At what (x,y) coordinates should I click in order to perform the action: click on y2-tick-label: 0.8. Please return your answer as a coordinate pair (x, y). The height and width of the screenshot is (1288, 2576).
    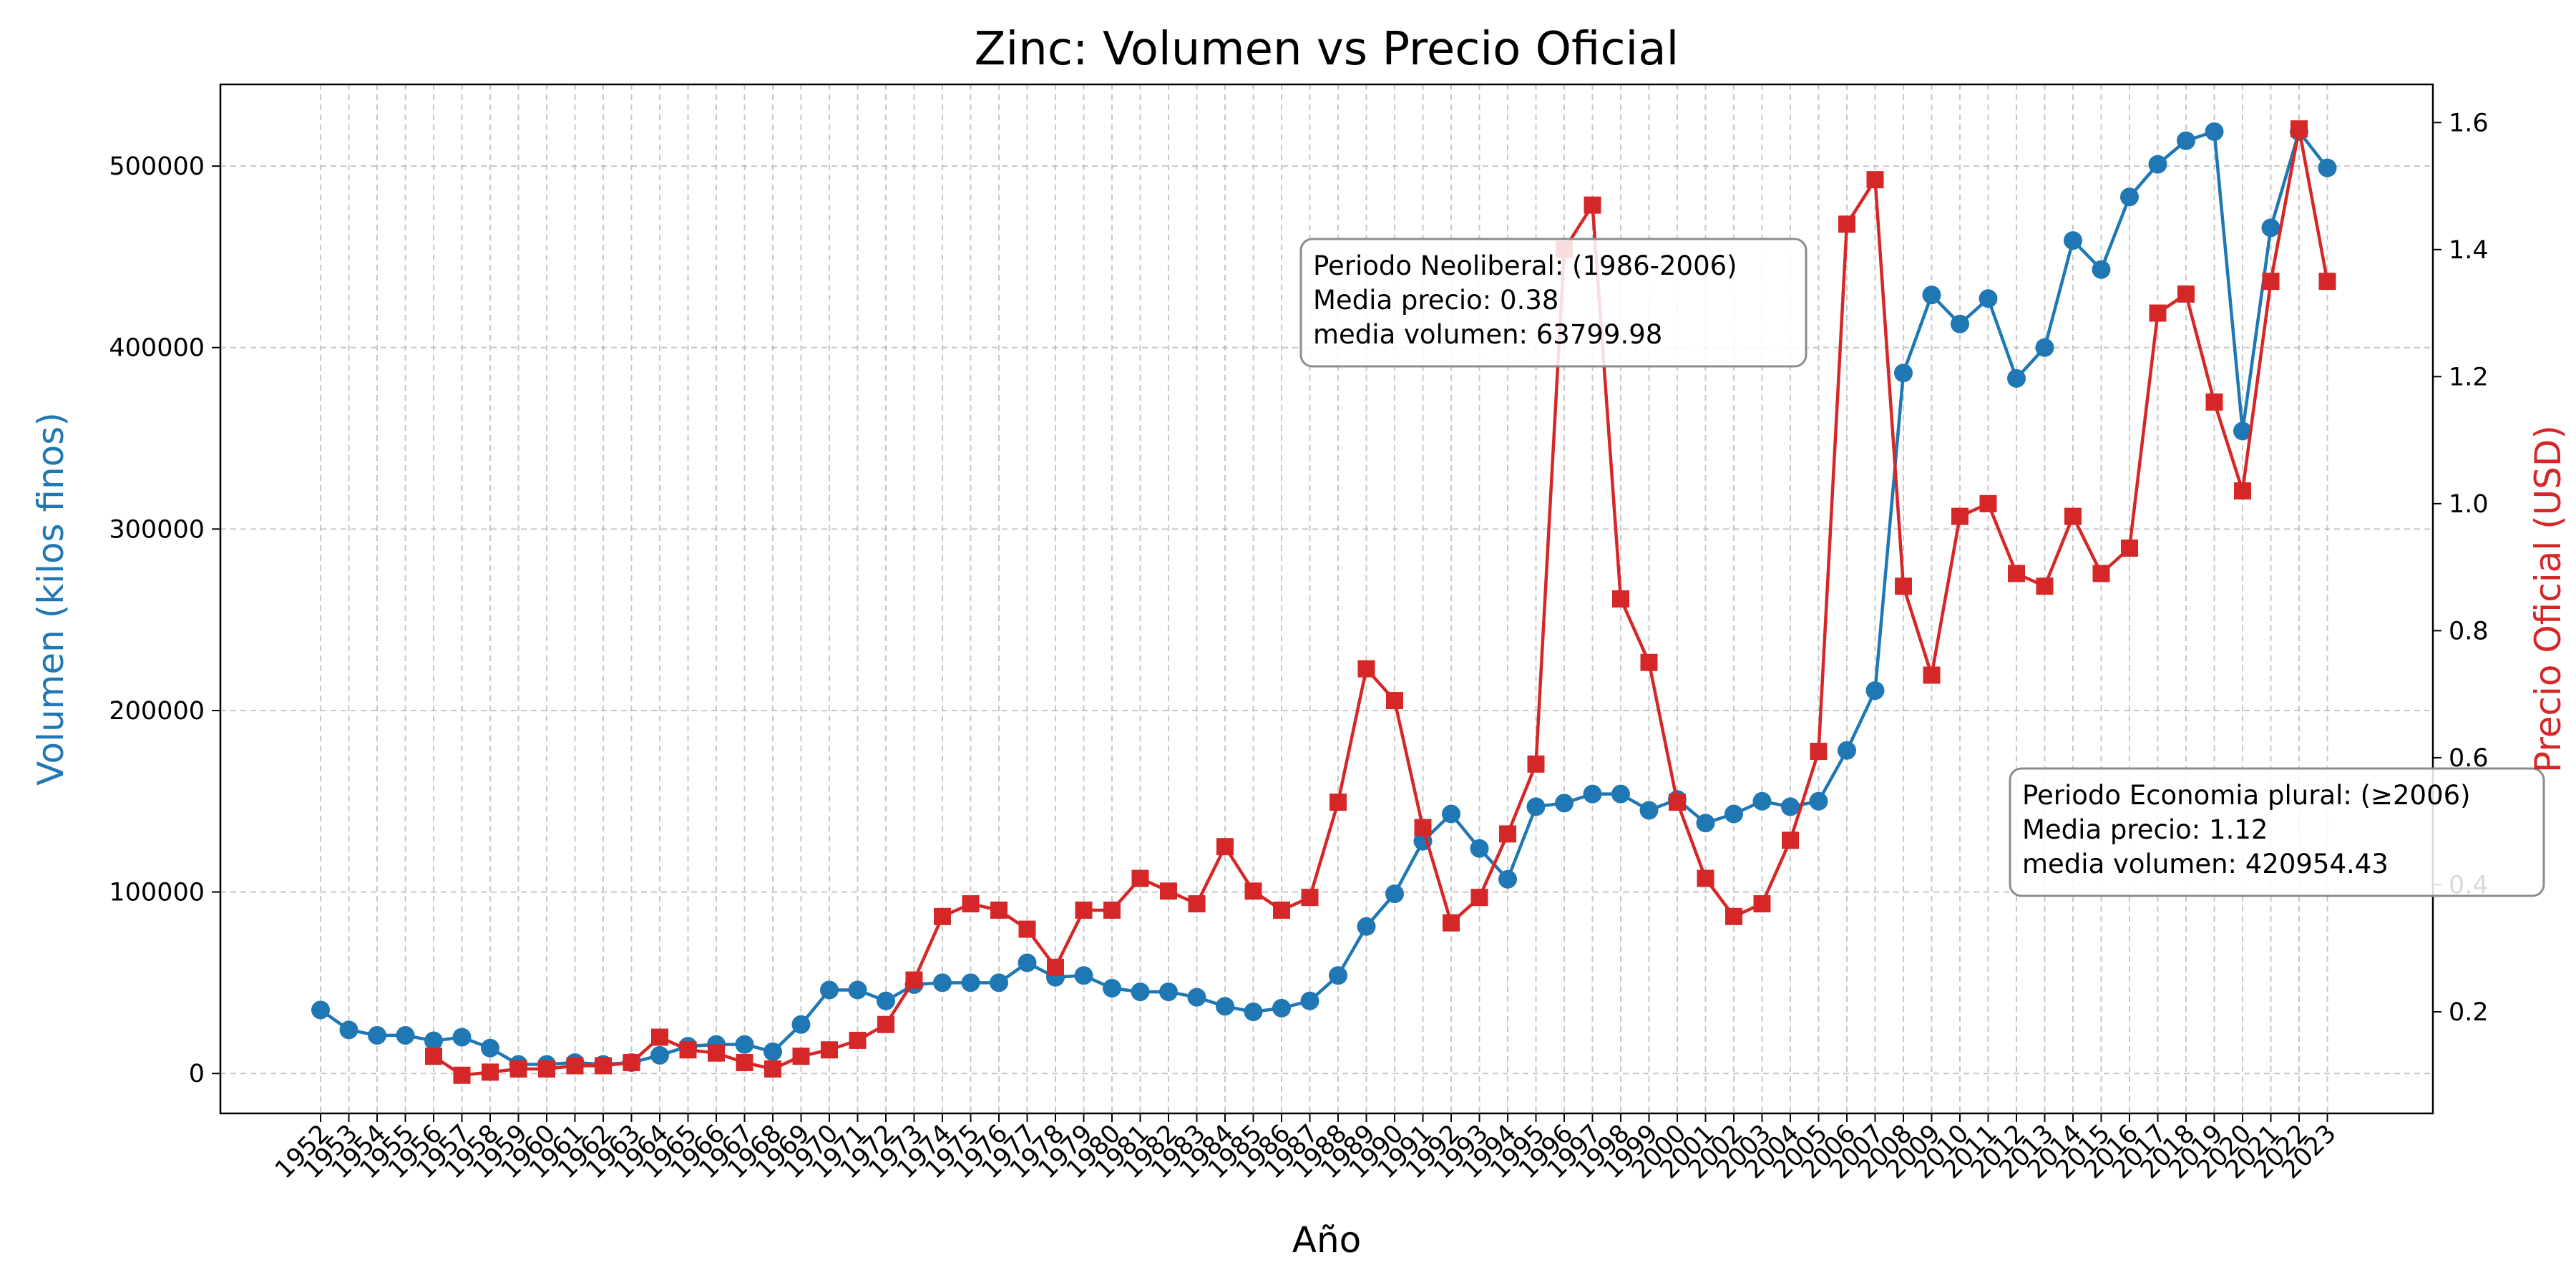
    Looking at the image, I should click on (2469, 631).